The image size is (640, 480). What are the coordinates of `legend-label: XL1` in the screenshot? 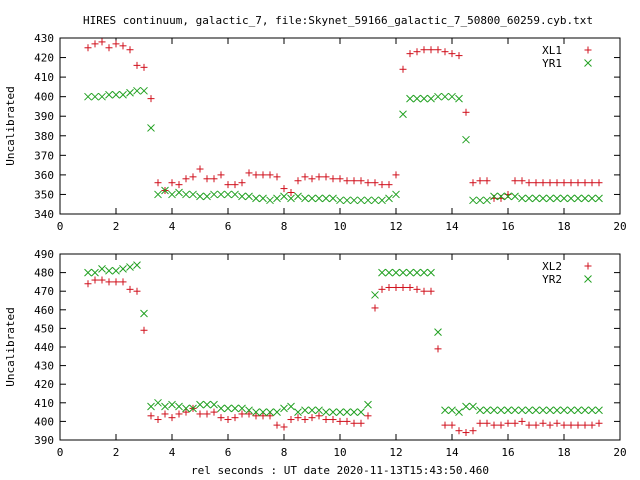 It's located at (552, 50).